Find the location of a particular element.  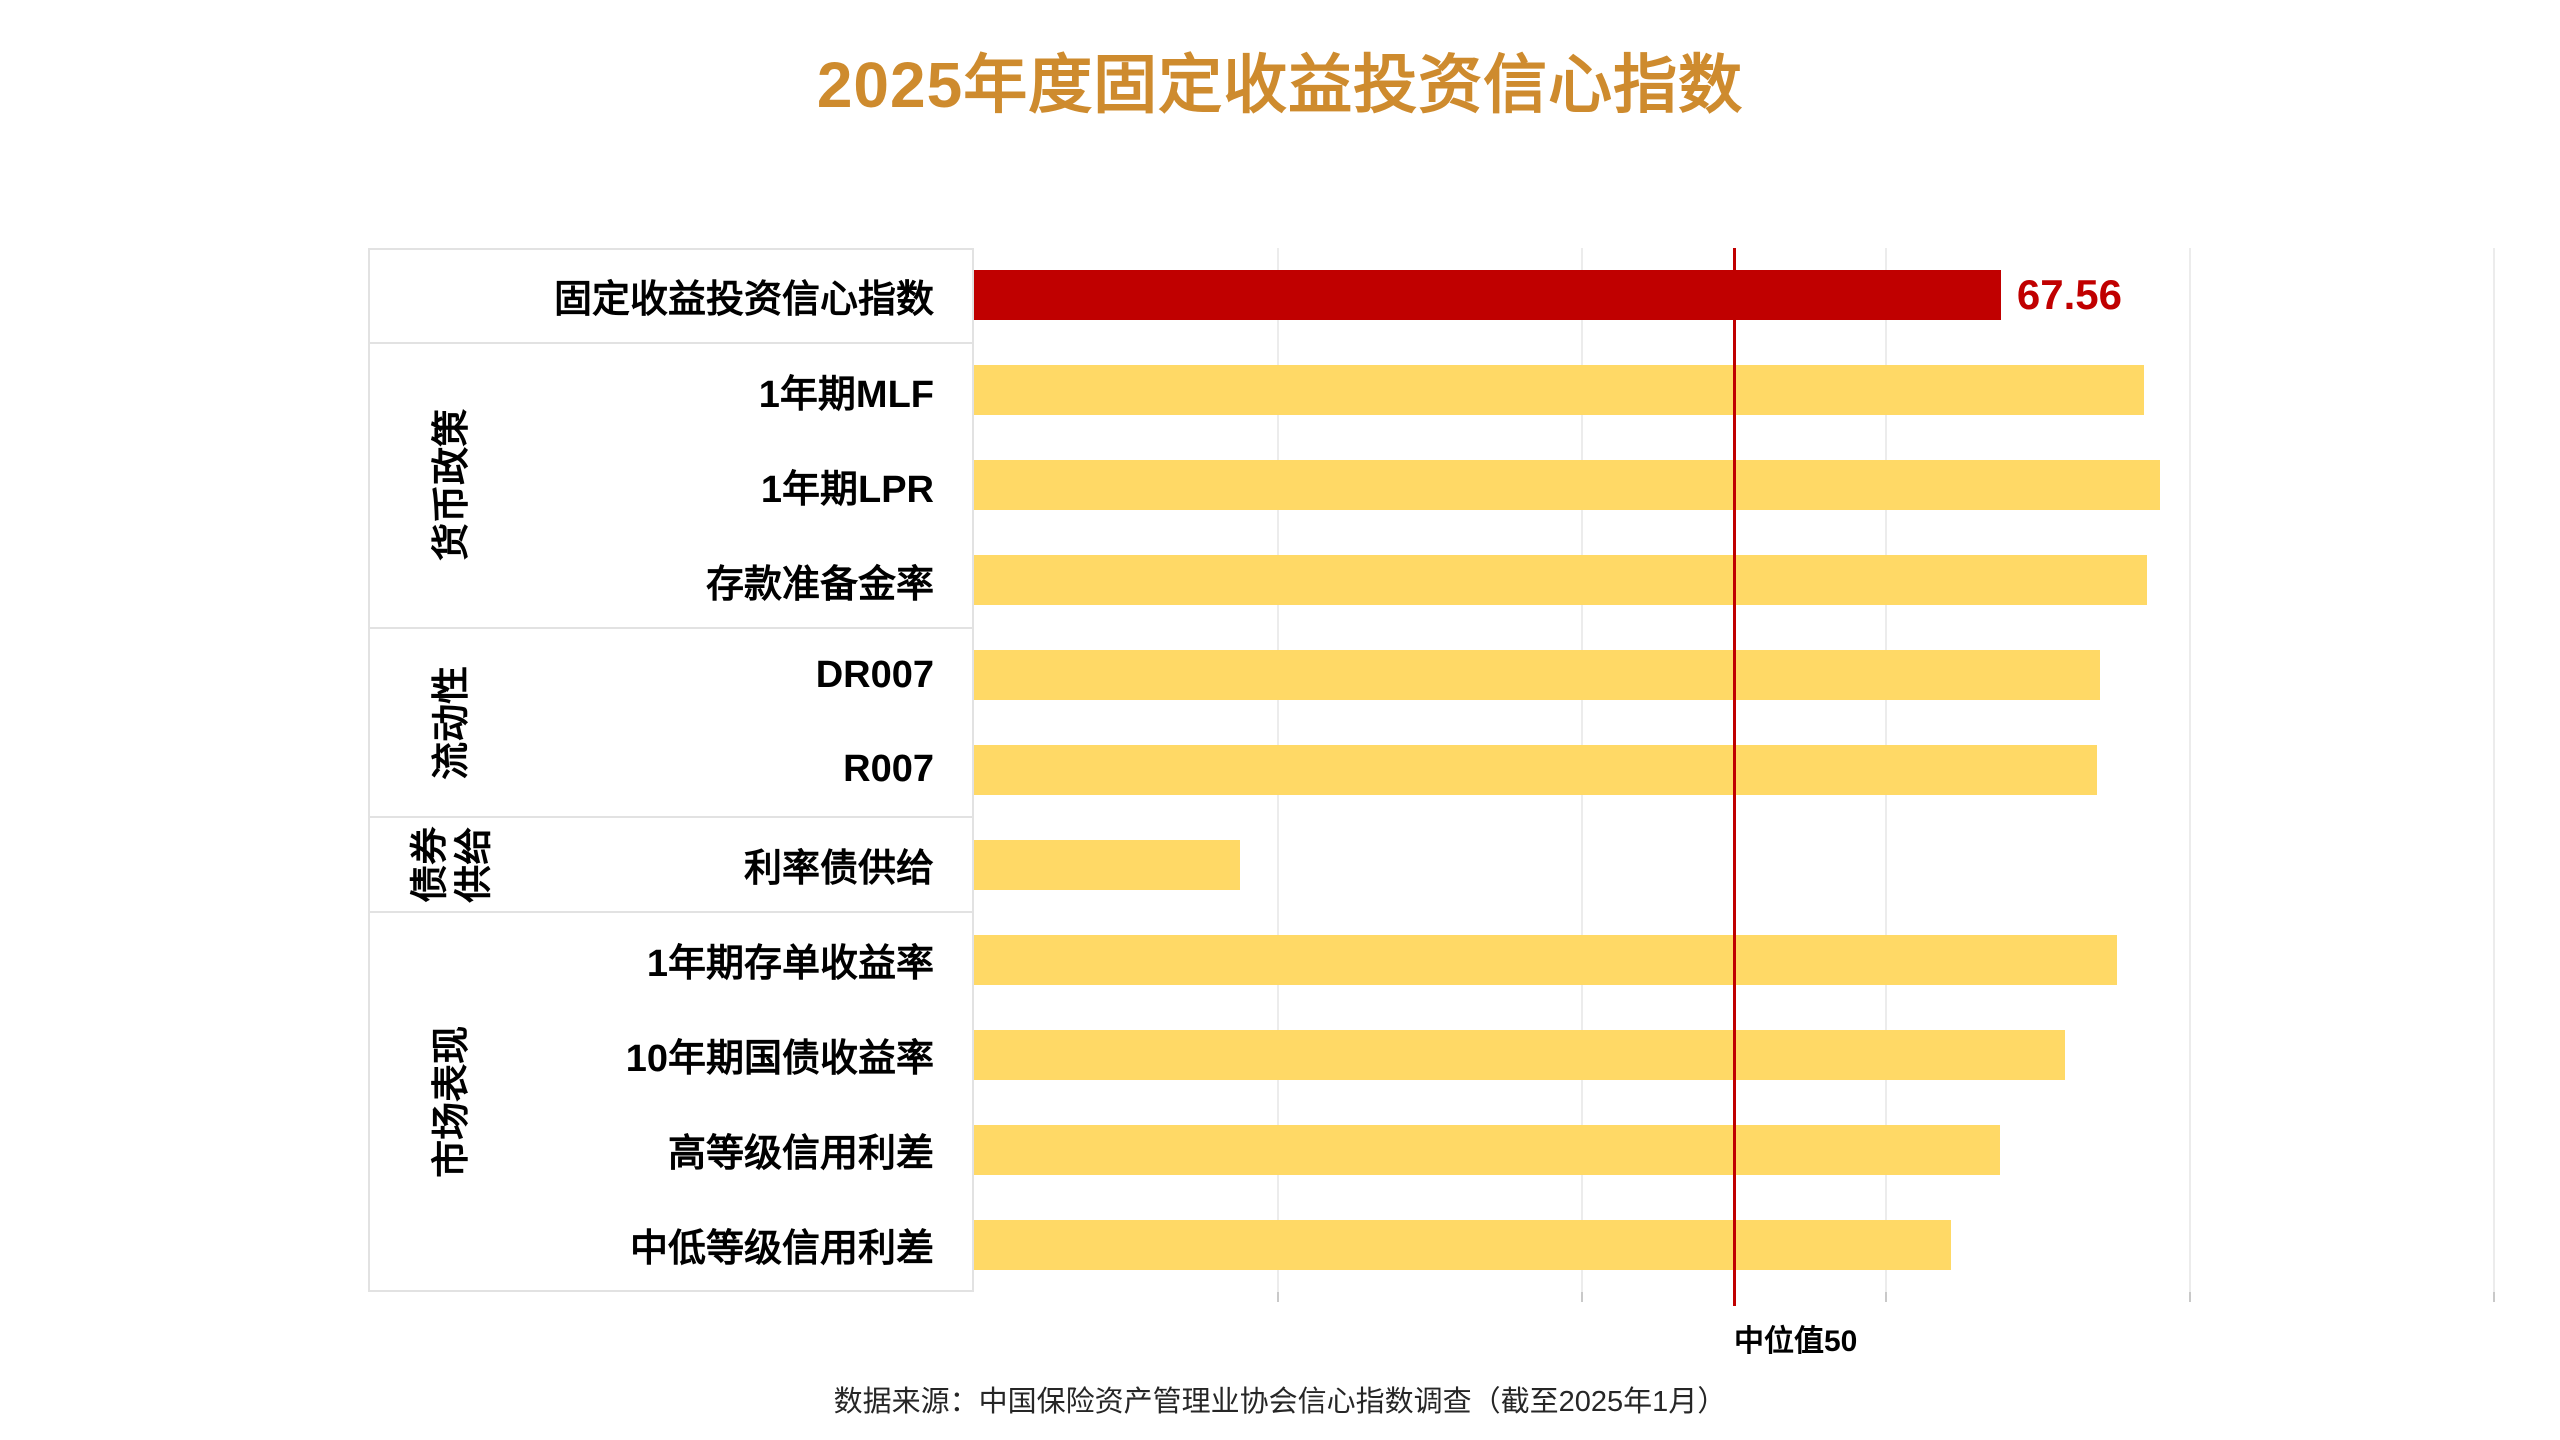

median-reference-line is located at coordinates (1734, 777).